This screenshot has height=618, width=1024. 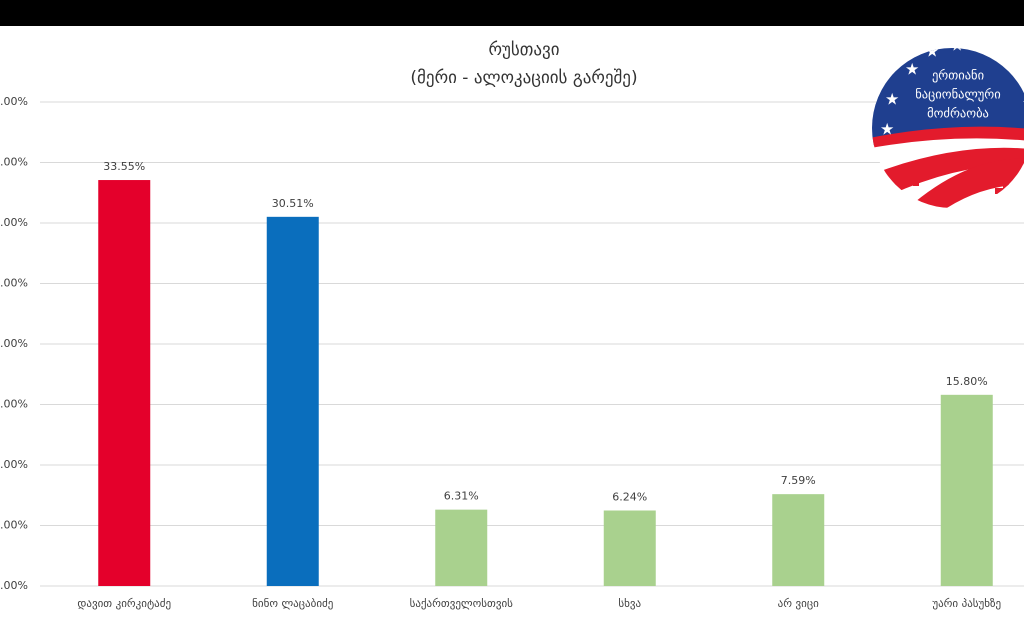 I want to click on y-tick-label: 35.00%, so click(x=14, y=162).